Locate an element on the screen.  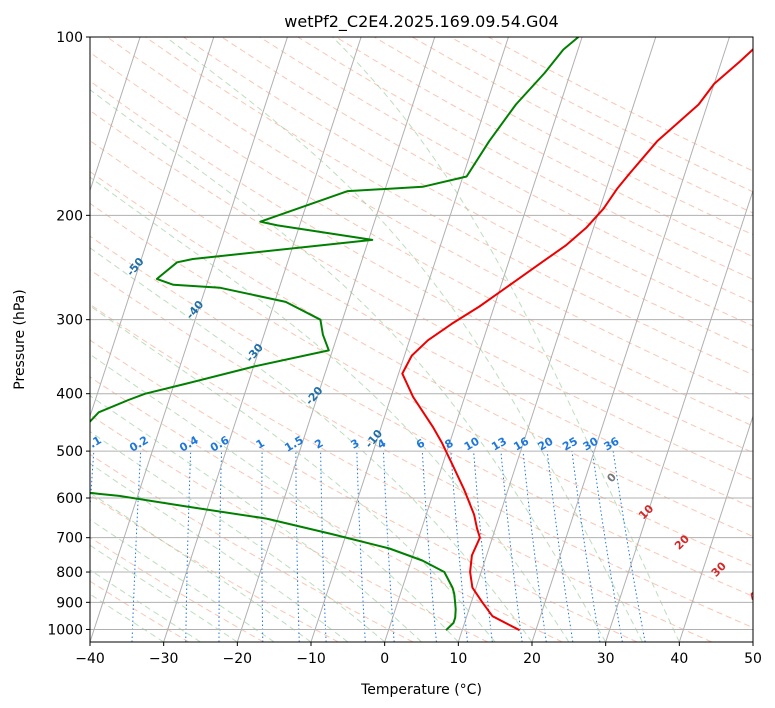
y-tick-label: 300 is located at coordinates (69, 321).